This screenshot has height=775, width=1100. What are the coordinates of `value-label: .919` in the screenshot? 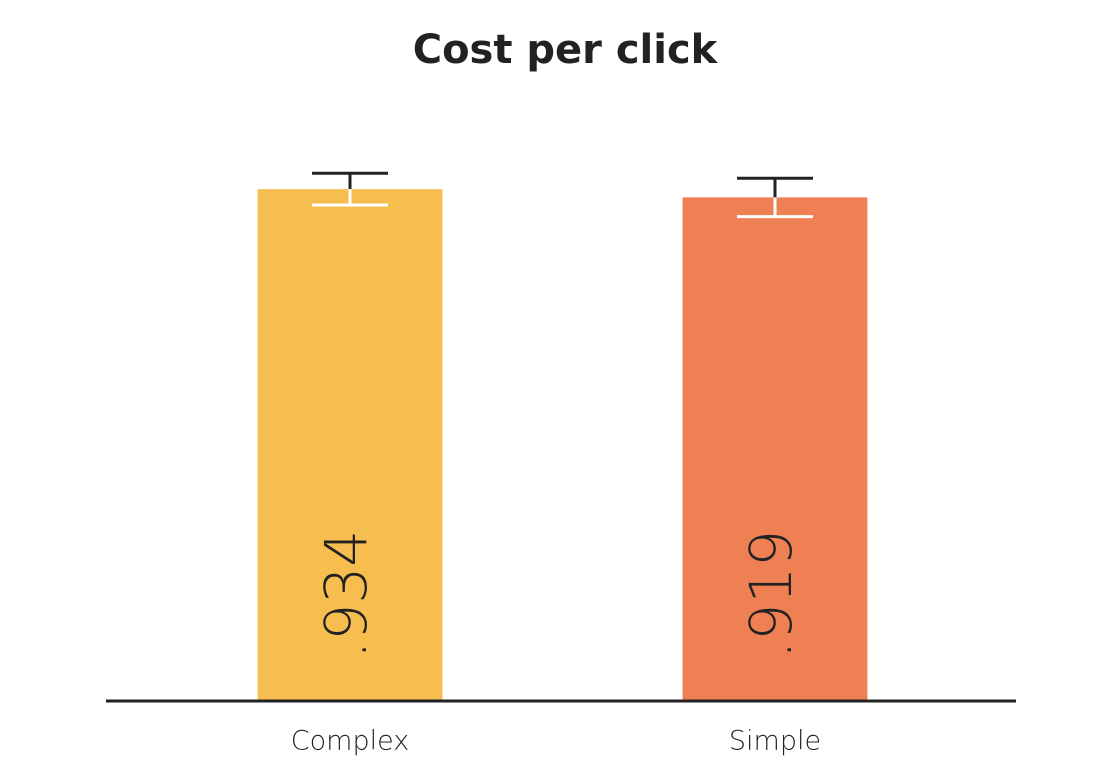 It's located at (771, 594).